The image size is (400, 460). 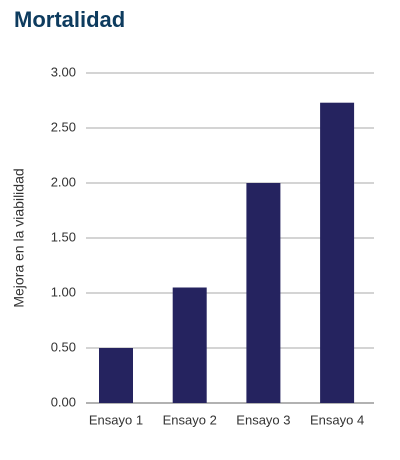 I want to click on chart-title: Mortalidad, so click(x=69, y=19).